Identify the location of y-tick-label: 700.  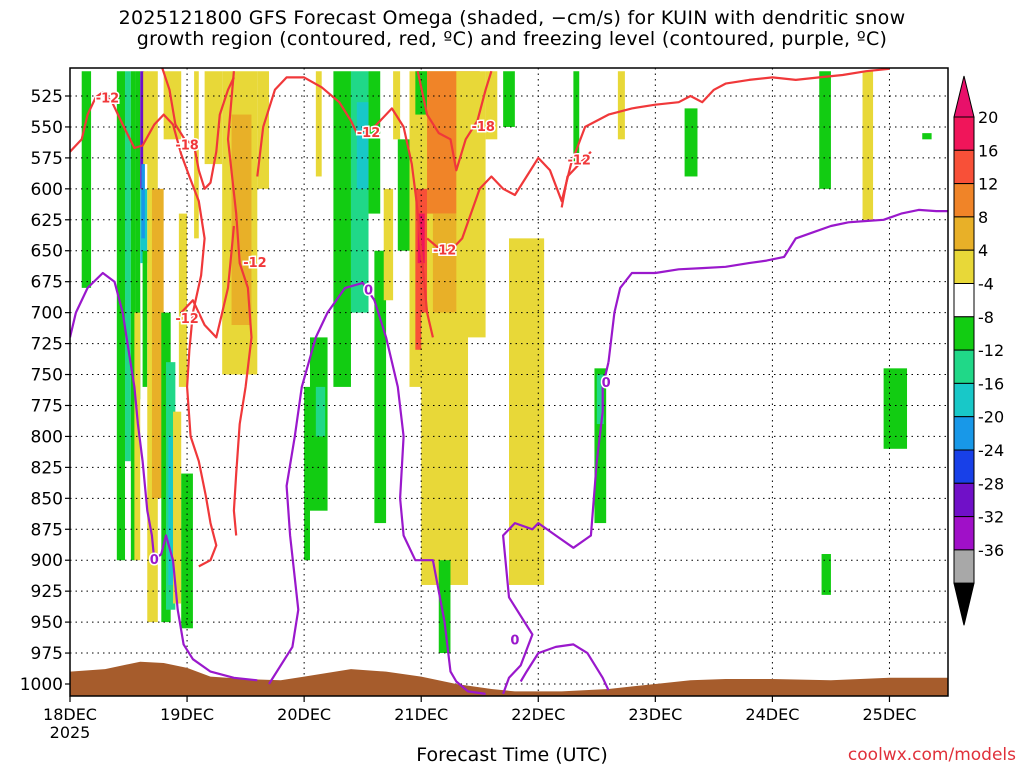
(47, 314).